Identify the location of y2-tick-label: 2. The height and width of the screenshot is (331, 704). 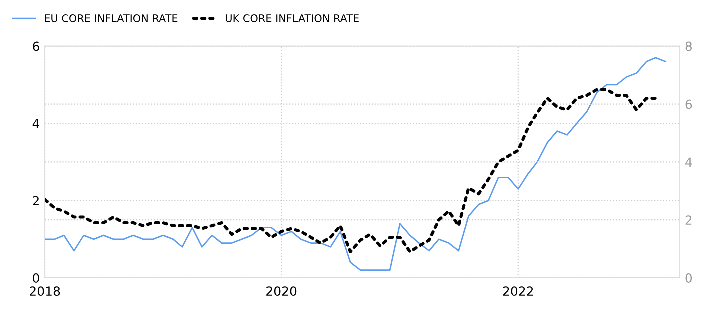
(689, 220).